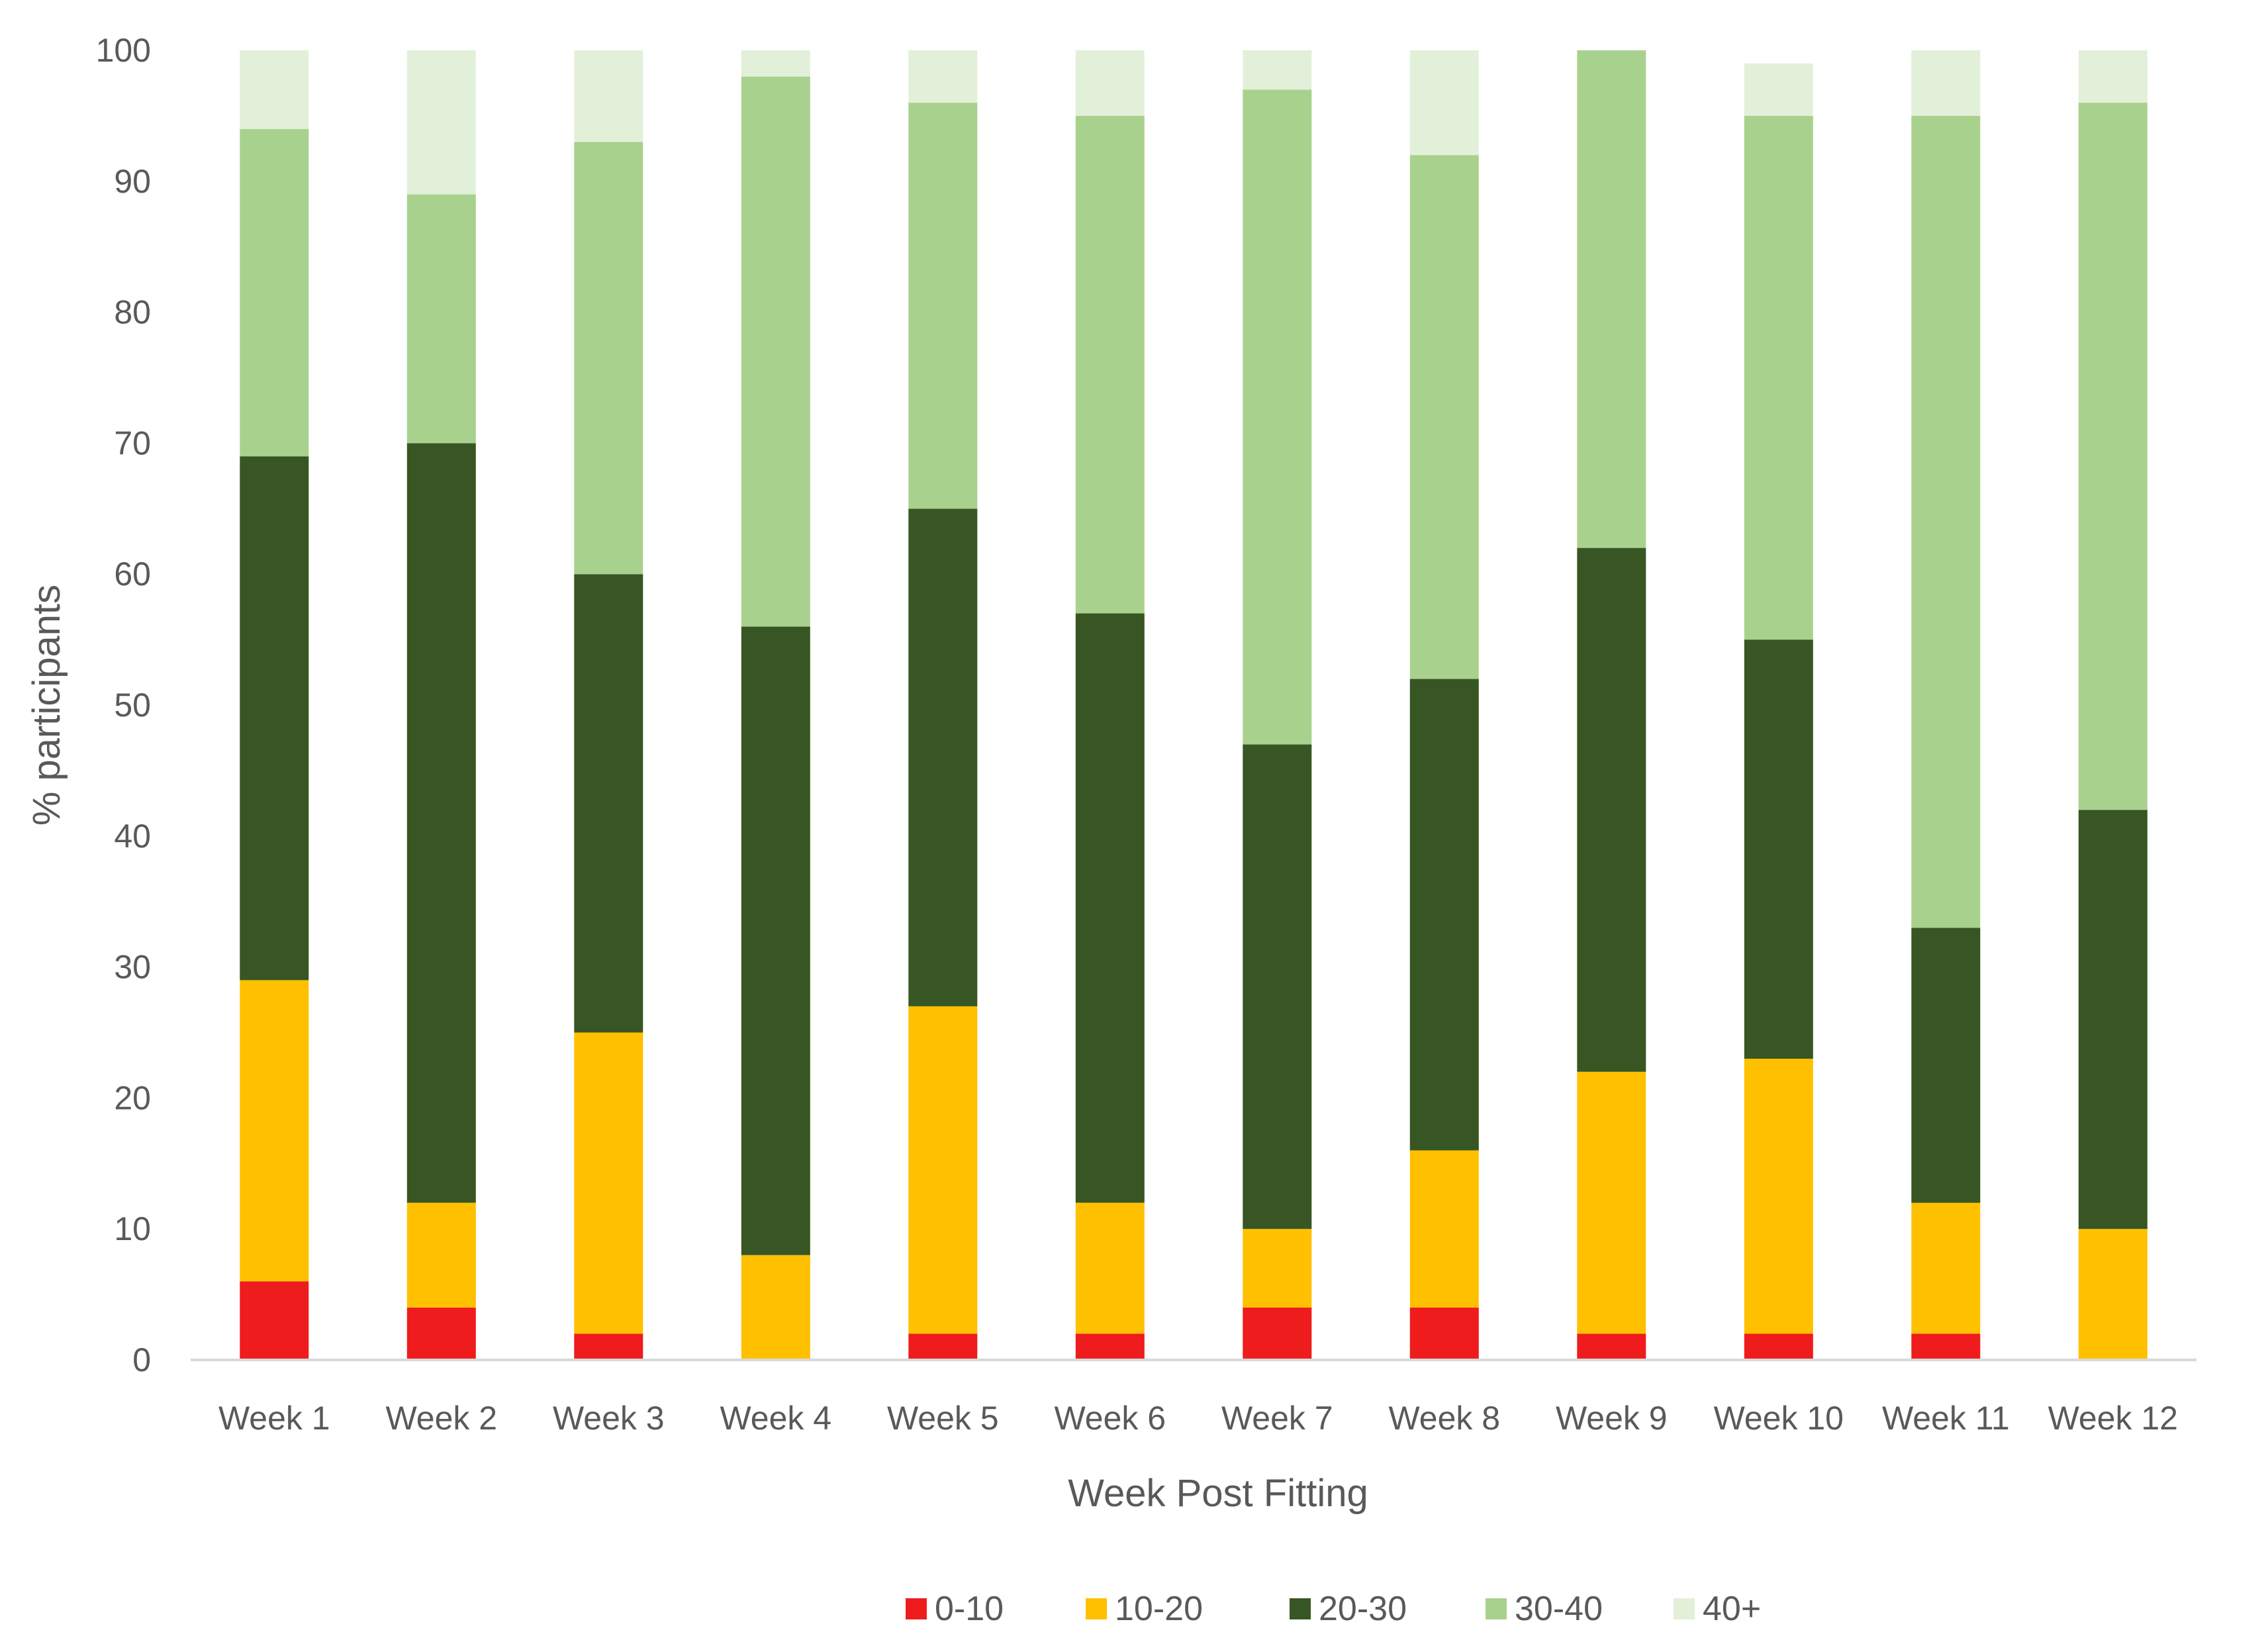 The image size is (2268, 1636). I want to click on legend-label-30-40: 30-40, so click(1559, 1609).